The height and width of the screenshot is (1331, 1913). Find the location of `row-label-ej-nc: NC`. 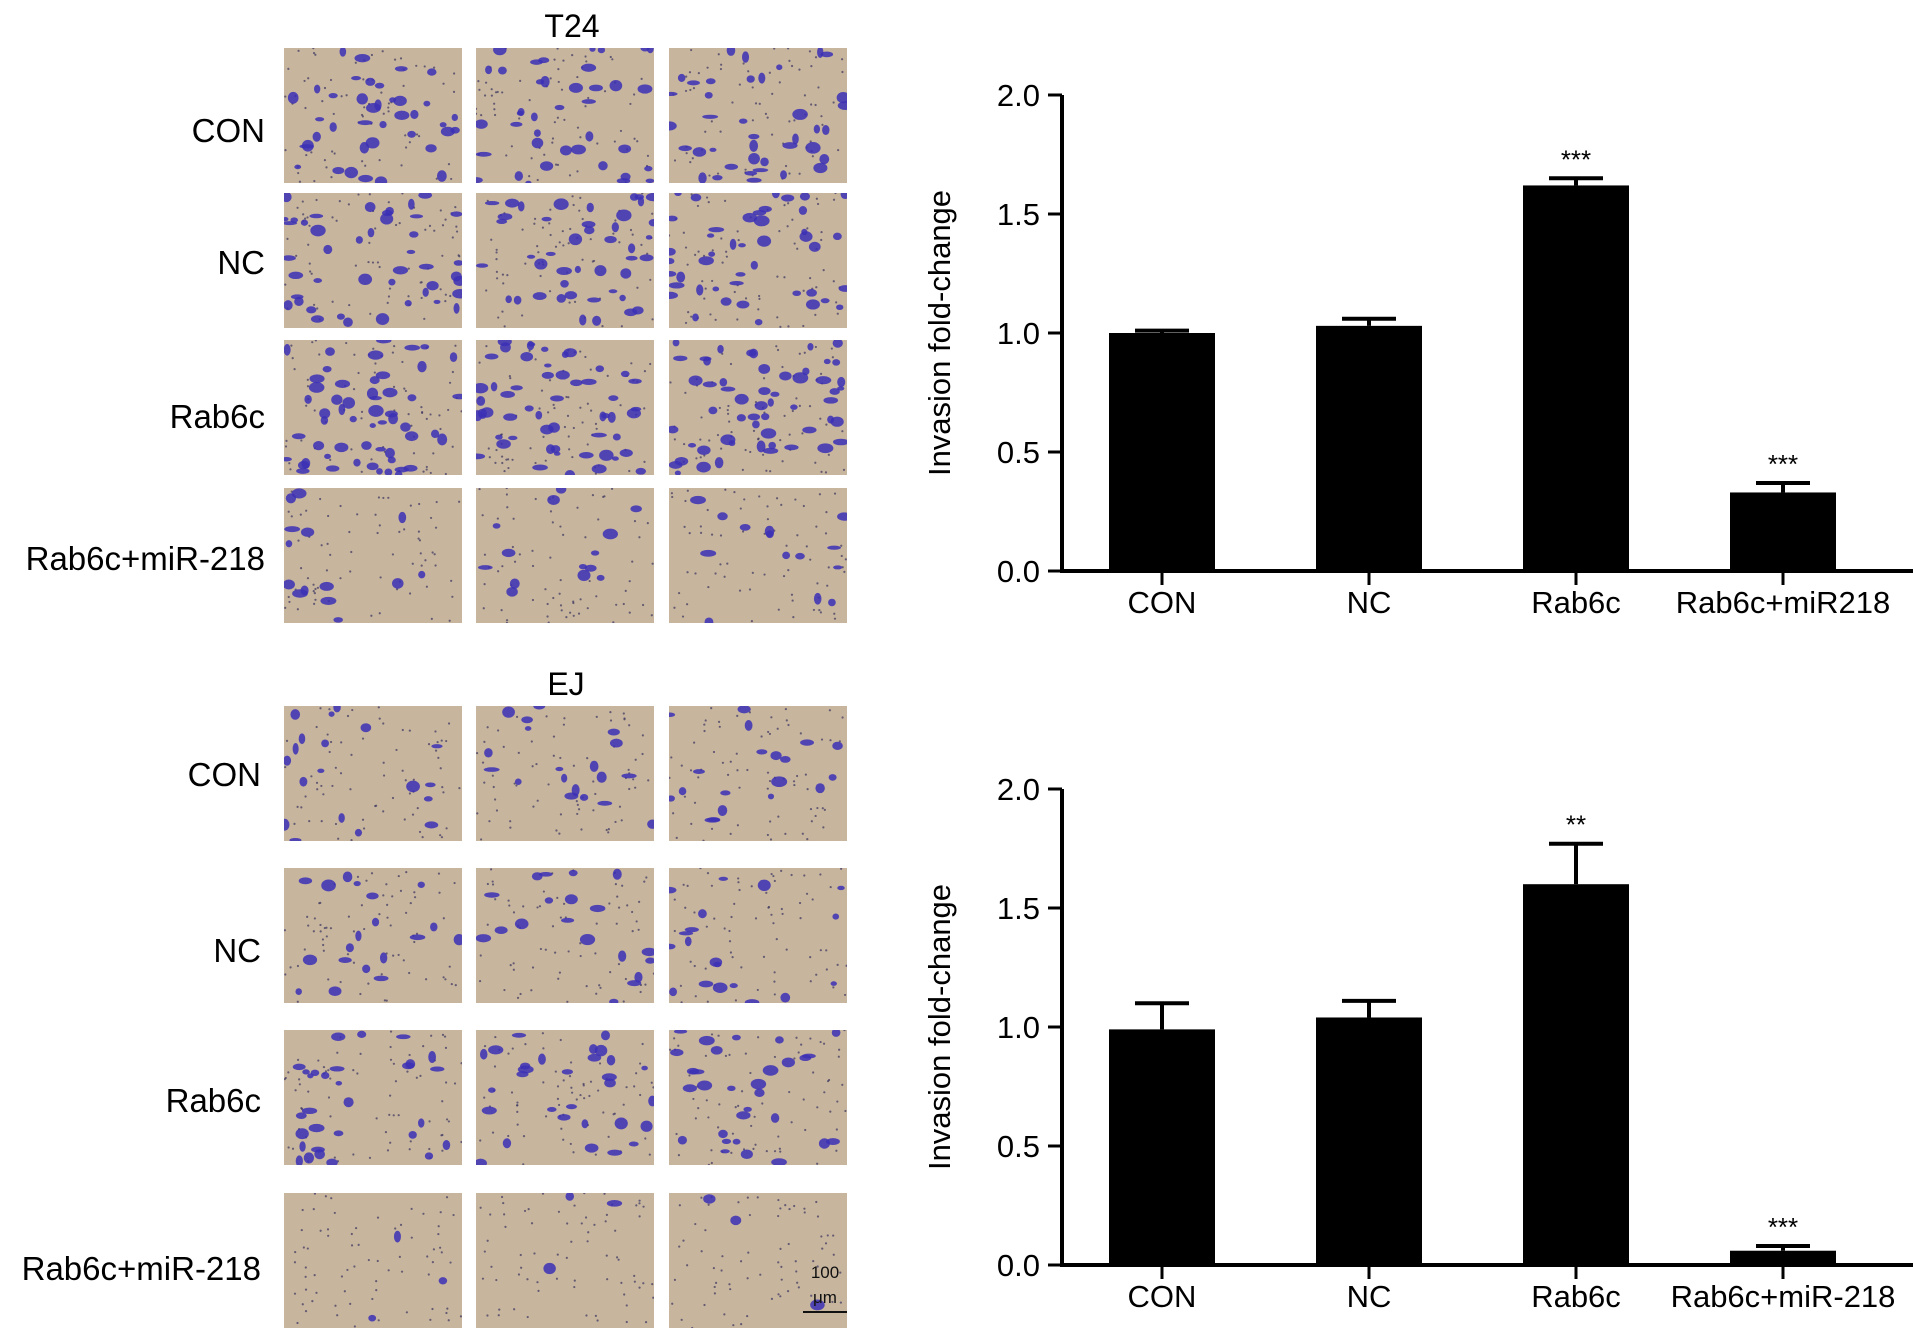

row-label-ej-nc: NC is located at coordinates (237, 950).